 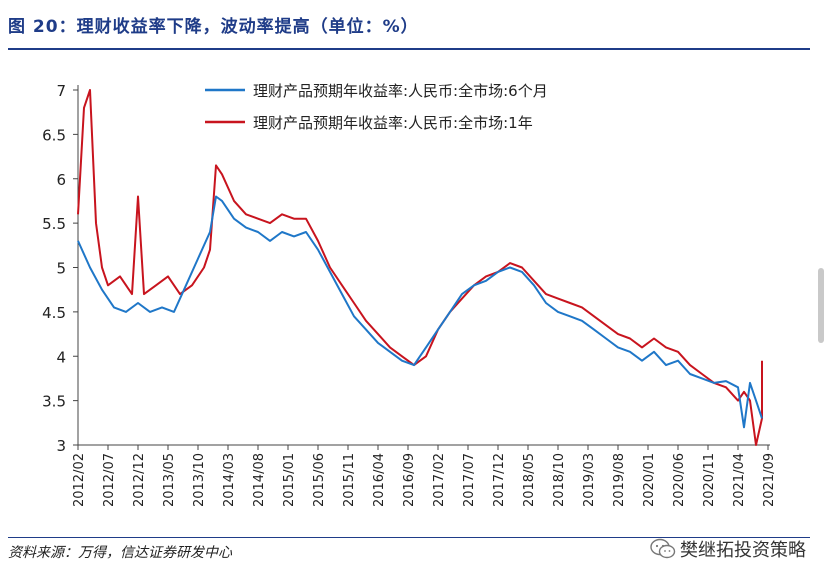 What do you see at coordinates (54, 135) in the screenshot?
I see `y-tick-label: 6.5` at bounding box center [54, 135].